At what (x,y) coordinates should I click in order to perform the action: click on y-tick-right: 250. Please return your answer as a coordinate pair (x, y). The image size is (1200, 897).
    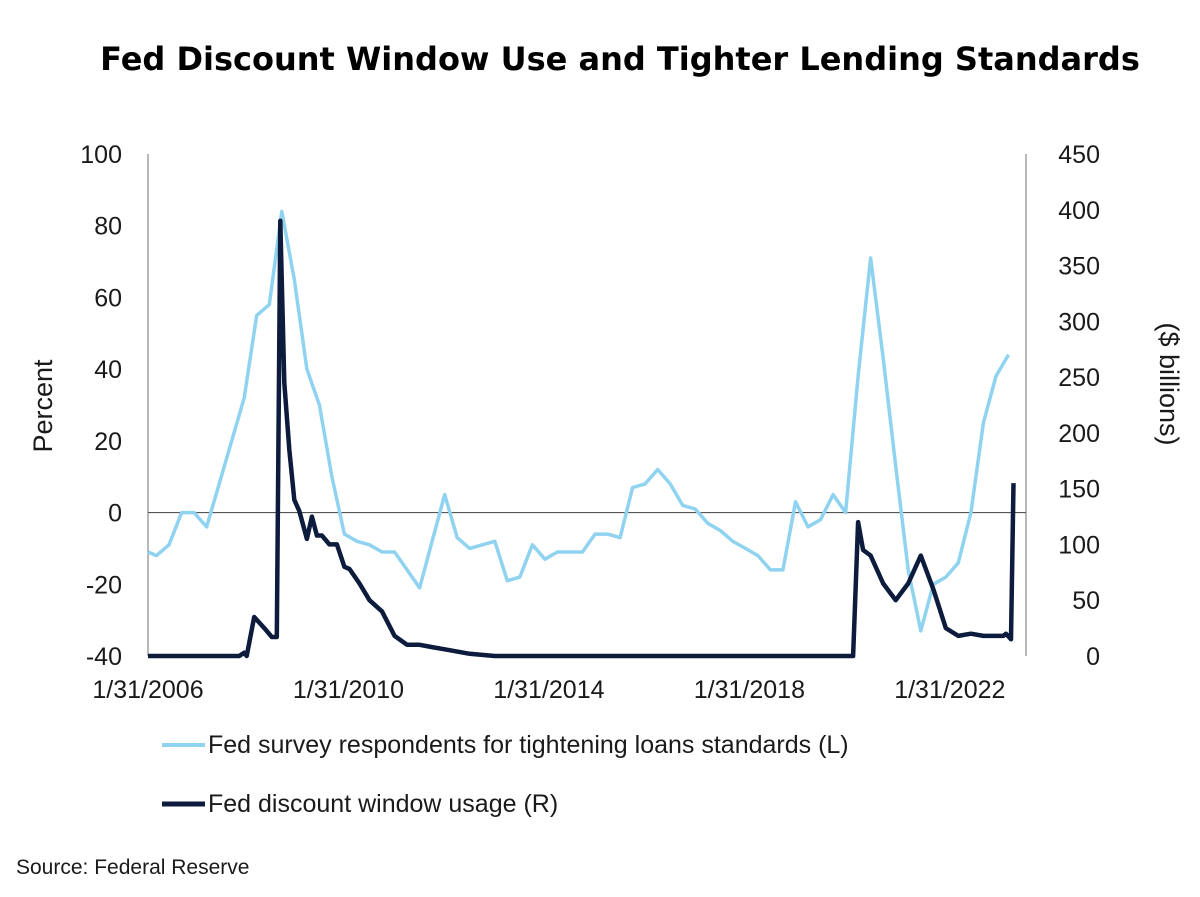
    Looking at the image, I should click on (1079, 378).